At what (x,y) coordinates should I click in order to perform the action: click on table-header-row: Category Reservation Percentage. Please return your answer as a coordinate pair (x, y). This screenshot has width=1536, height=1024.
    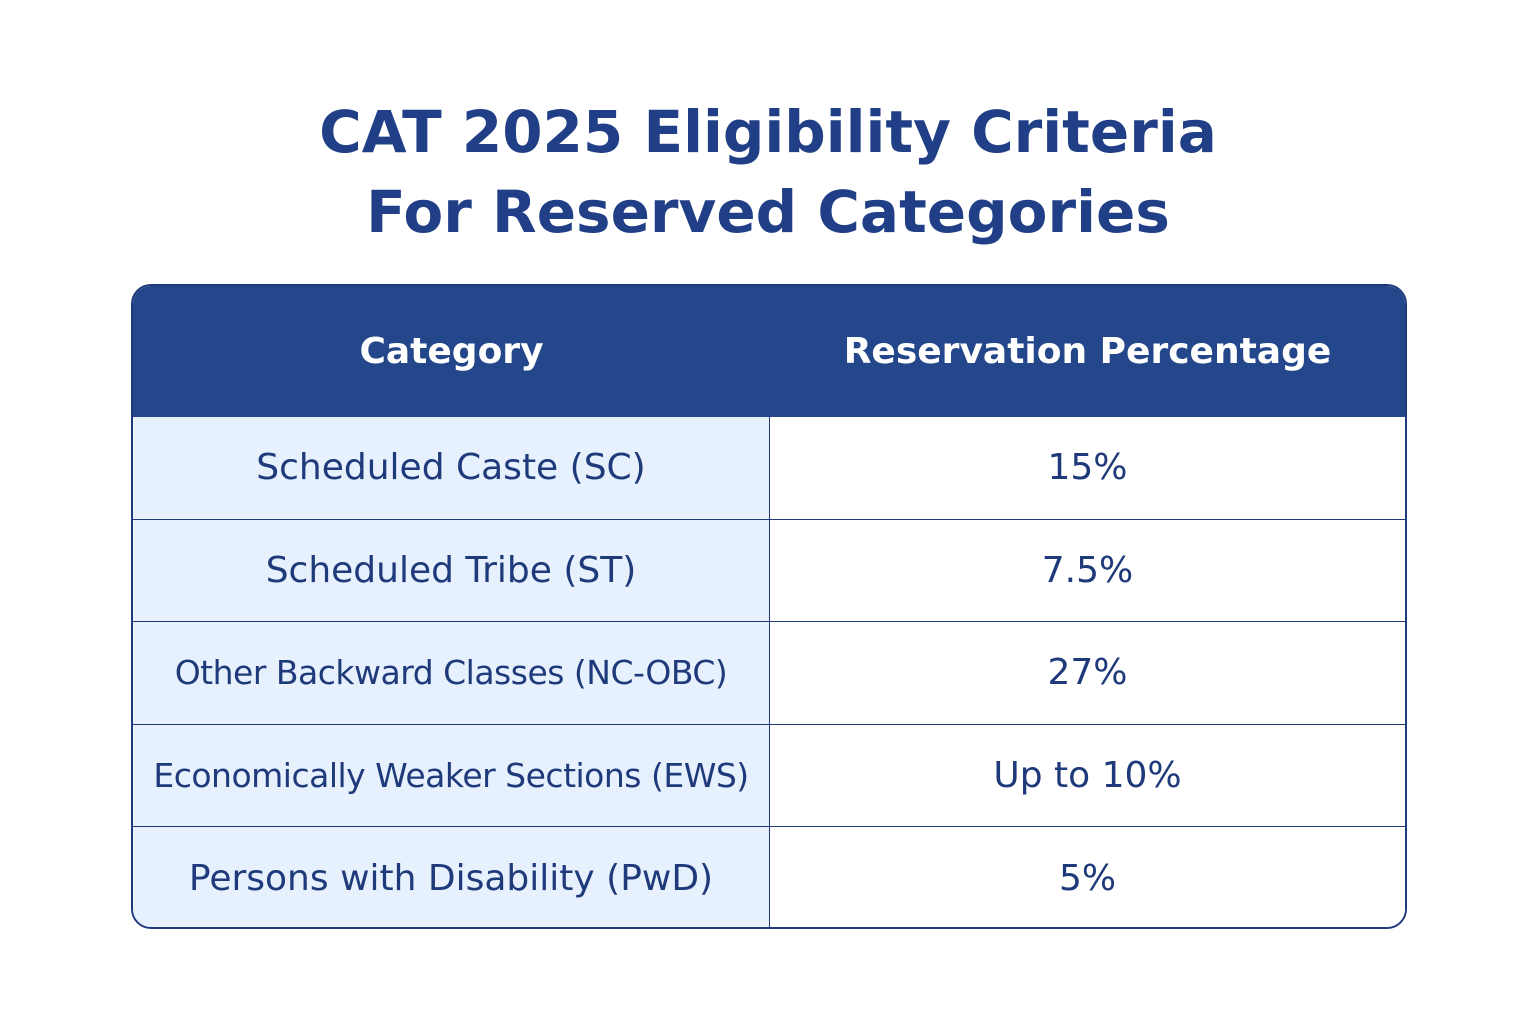
    Looking at the image, I should click on (769, 351).